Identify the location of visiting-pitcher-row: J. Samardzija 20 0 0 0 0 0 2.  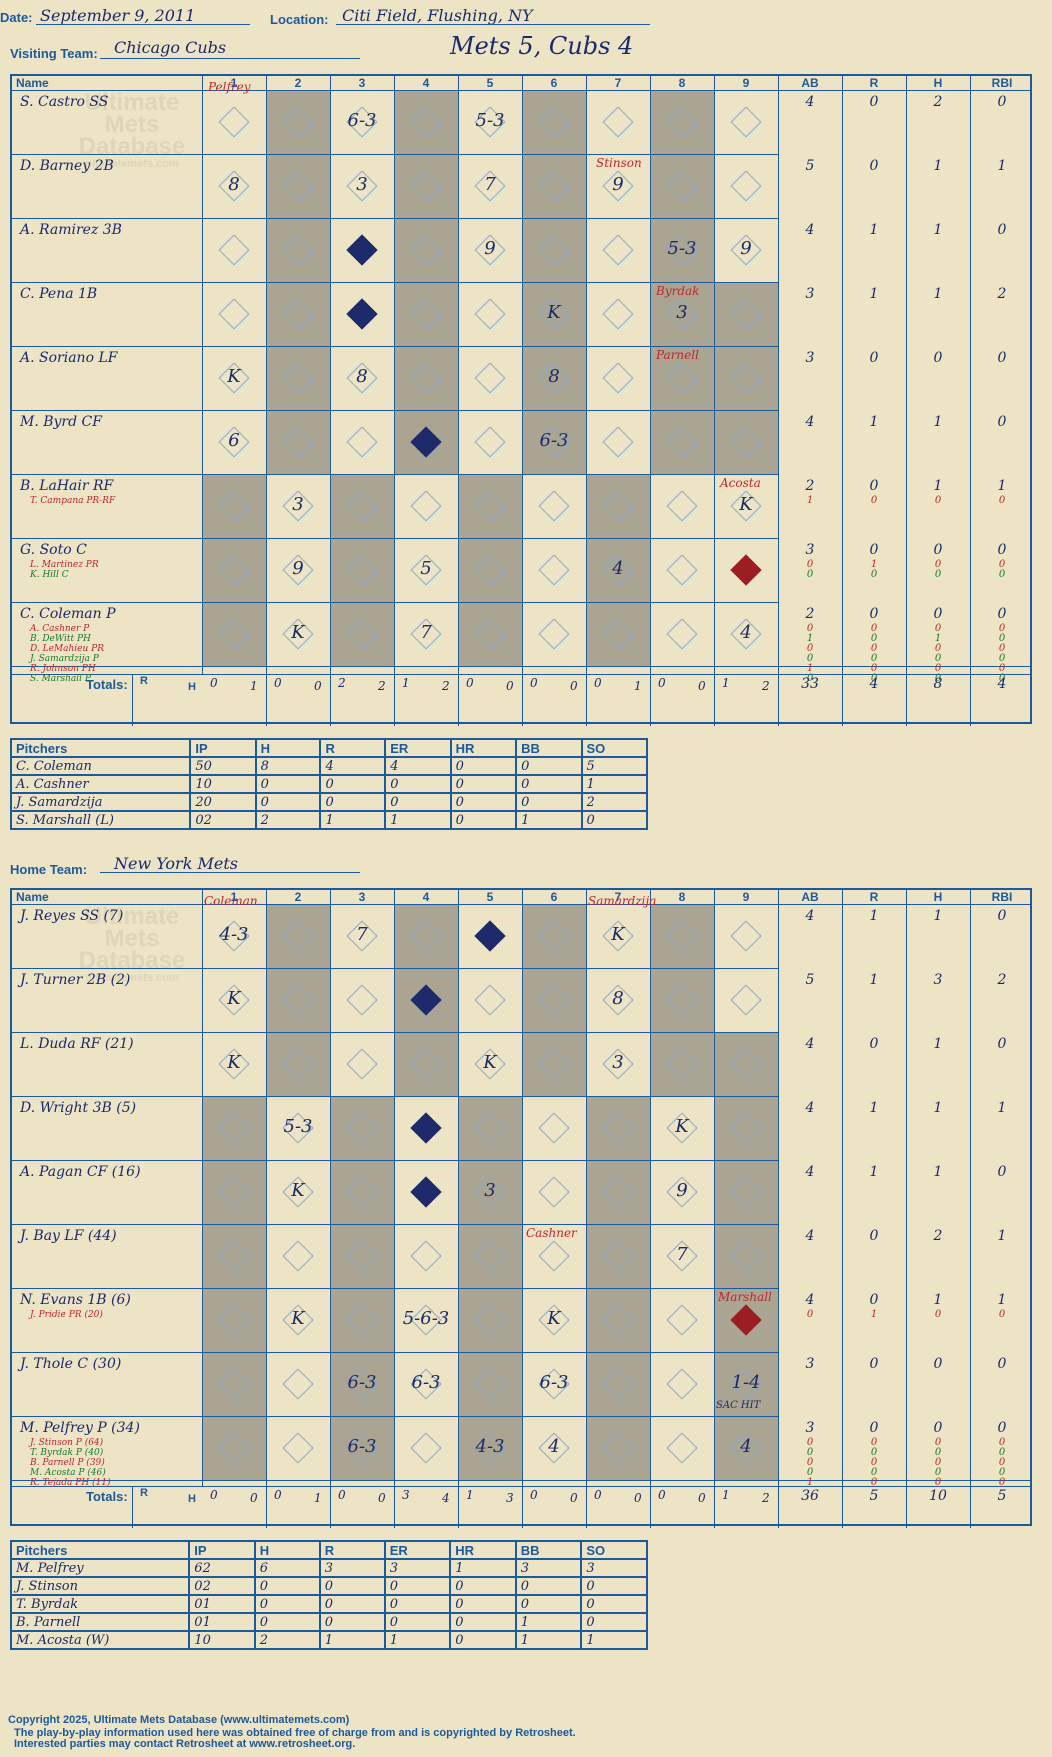
(329, 802).